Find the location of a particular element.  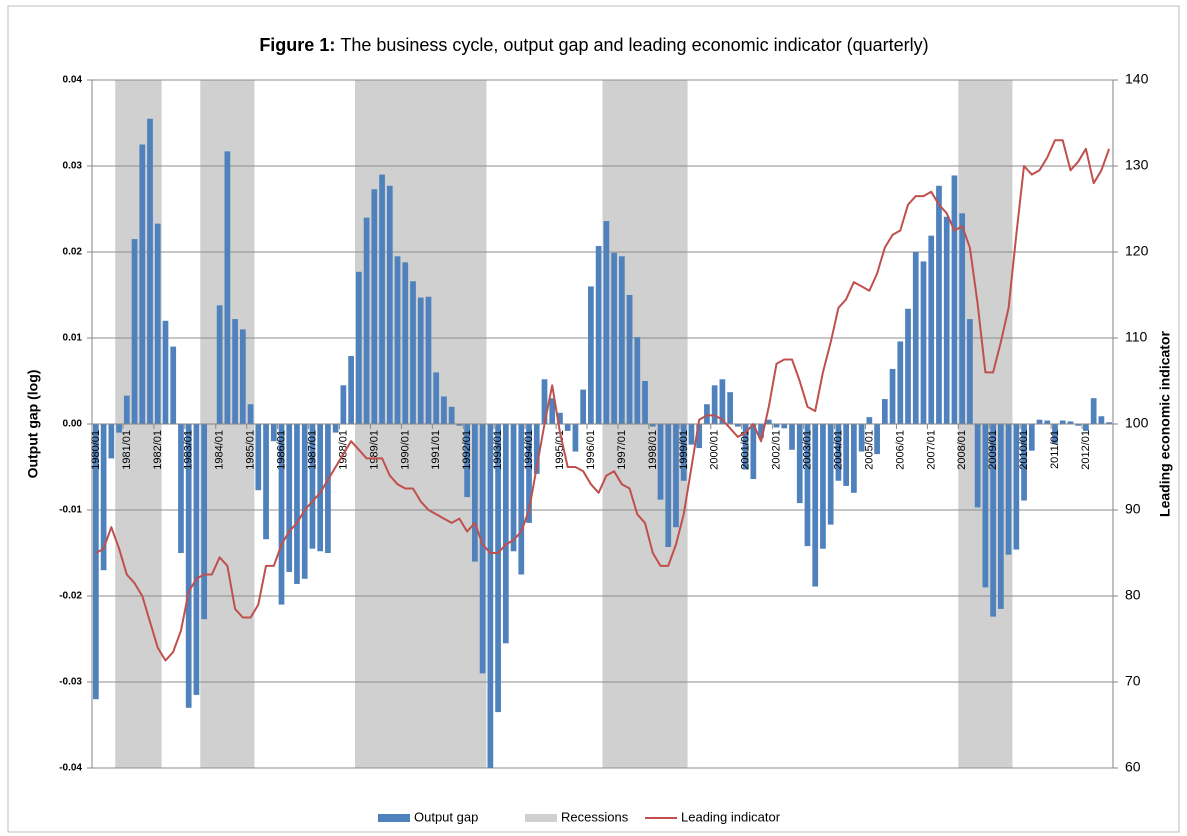

y2-tick-label: 110 is located at coordinates (1136, 337).